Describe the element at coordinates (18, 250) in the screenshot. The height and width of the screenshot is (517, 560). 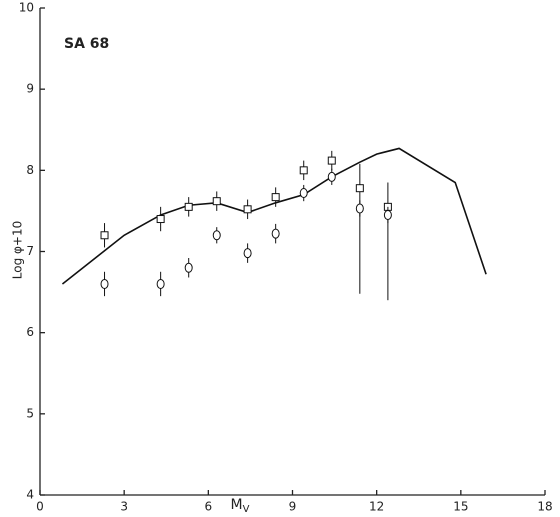
I see `y-axis-label: Log φ+10` at that location.